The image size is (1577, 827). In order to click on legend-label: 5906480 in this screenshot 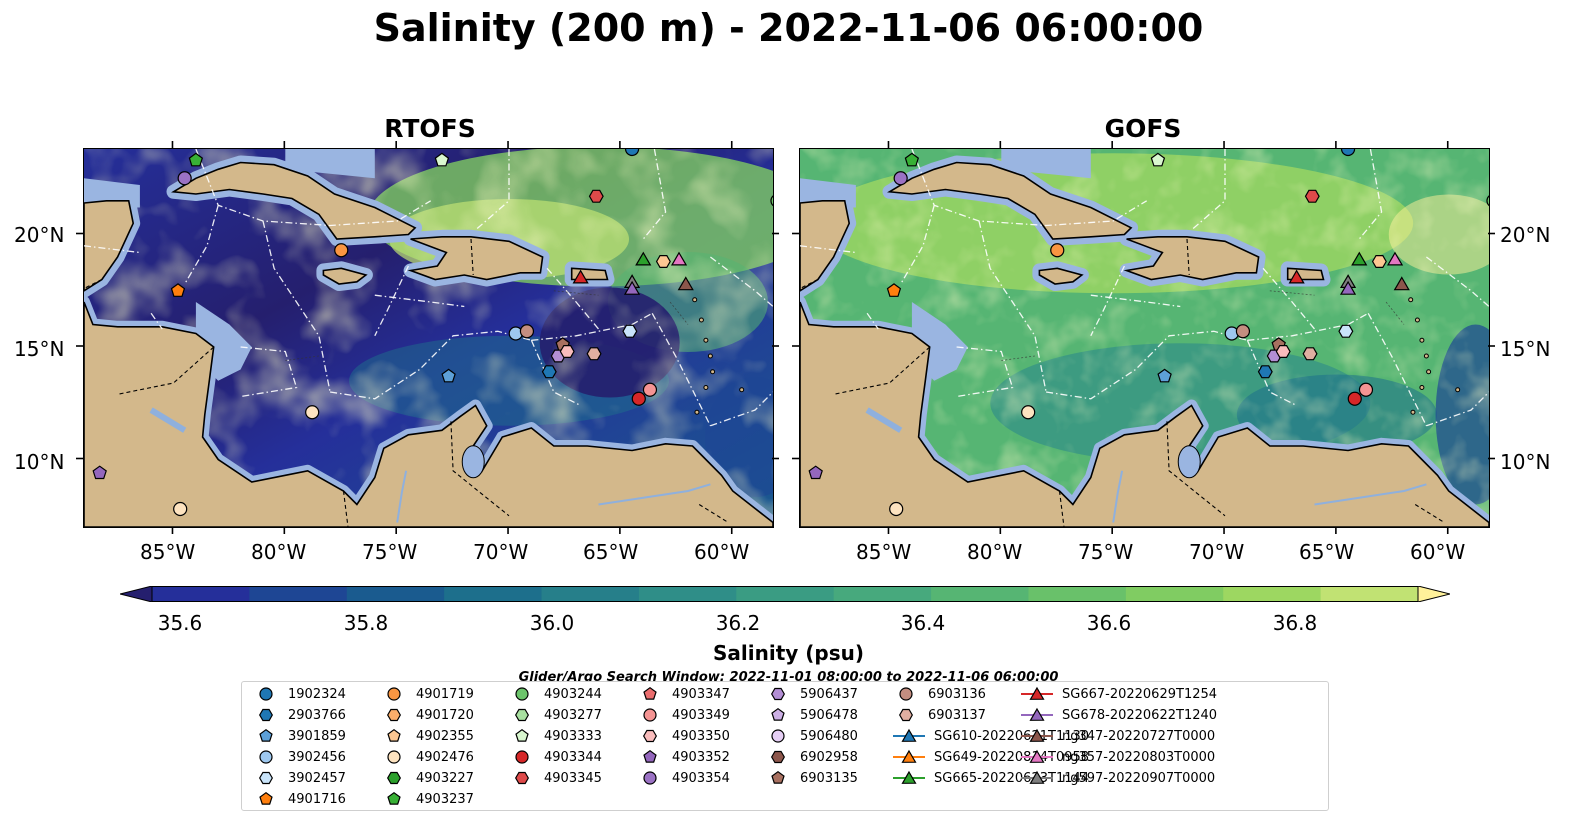, I will do `click(829, 736)`.